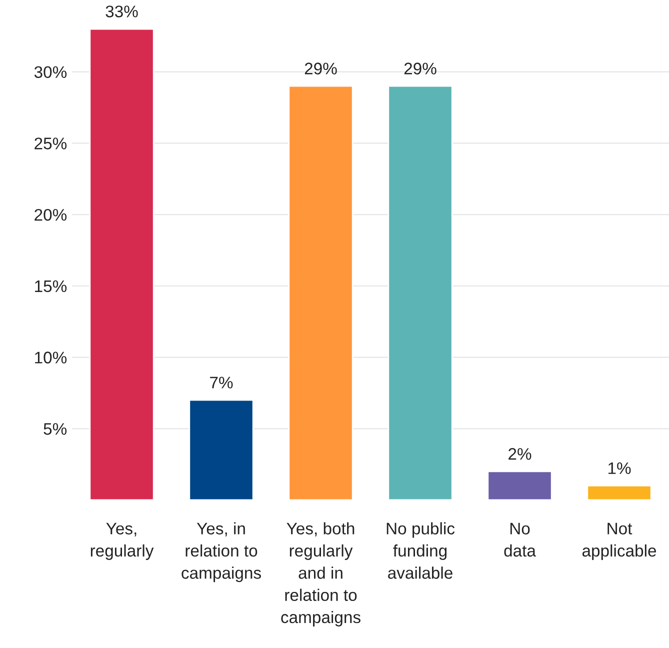  Describe the element at coordinates (520, 454) in the screenshot. I see `data-label: 2%` at that location.